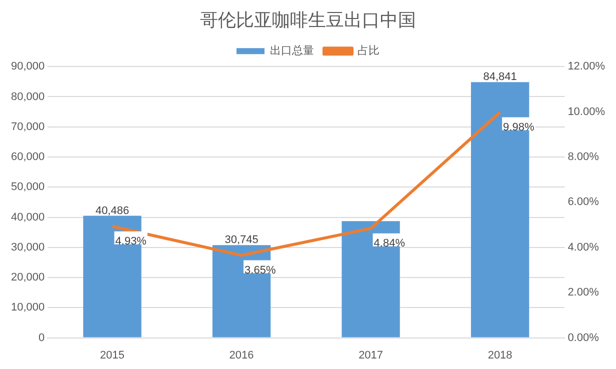 The image size is (616, 369). Describe the element at coordinates (27, 157) in the screenshot. I see `y-tick-label: 60,000` at that location.